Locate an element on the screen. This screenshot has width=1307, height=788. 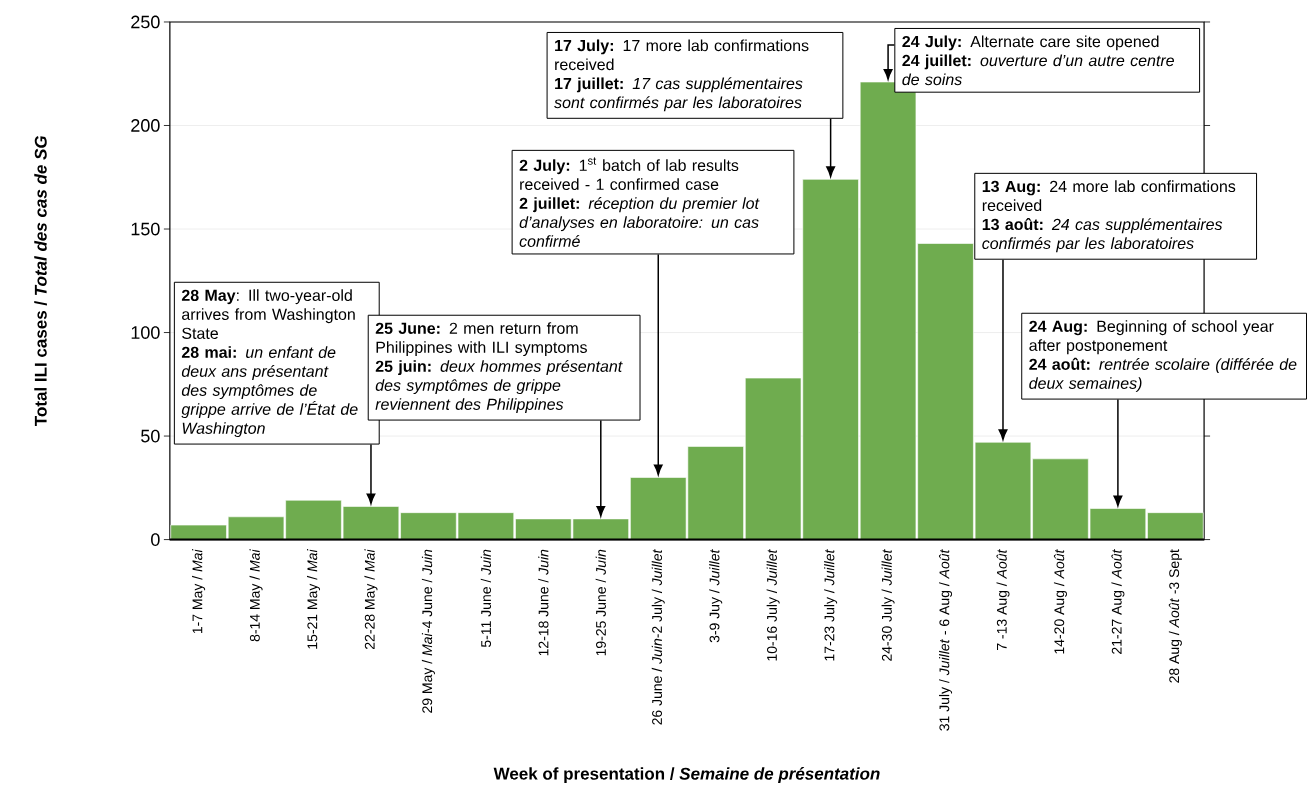
x-tick-label: 7 -13 Aug / Août is located at coordinates (1003, 599).